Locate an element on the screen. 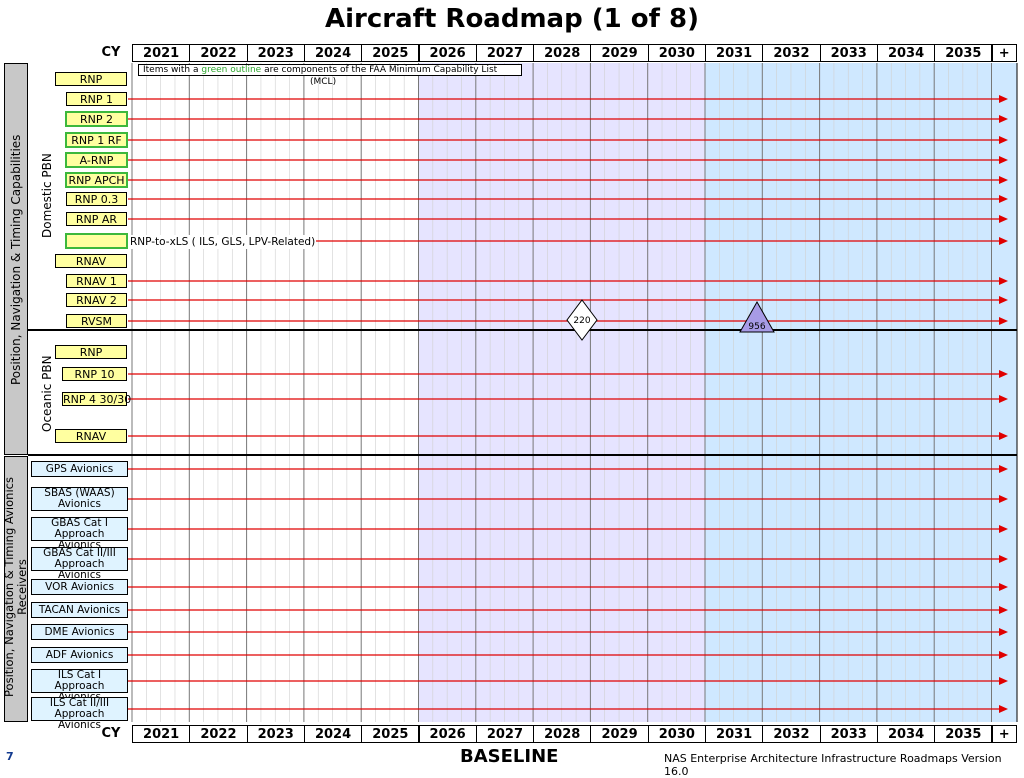  rnp-to-xls-note: RNP-to-xLS ( ILS, GLS, LPV-Related) is located at coordinates (223, 242).